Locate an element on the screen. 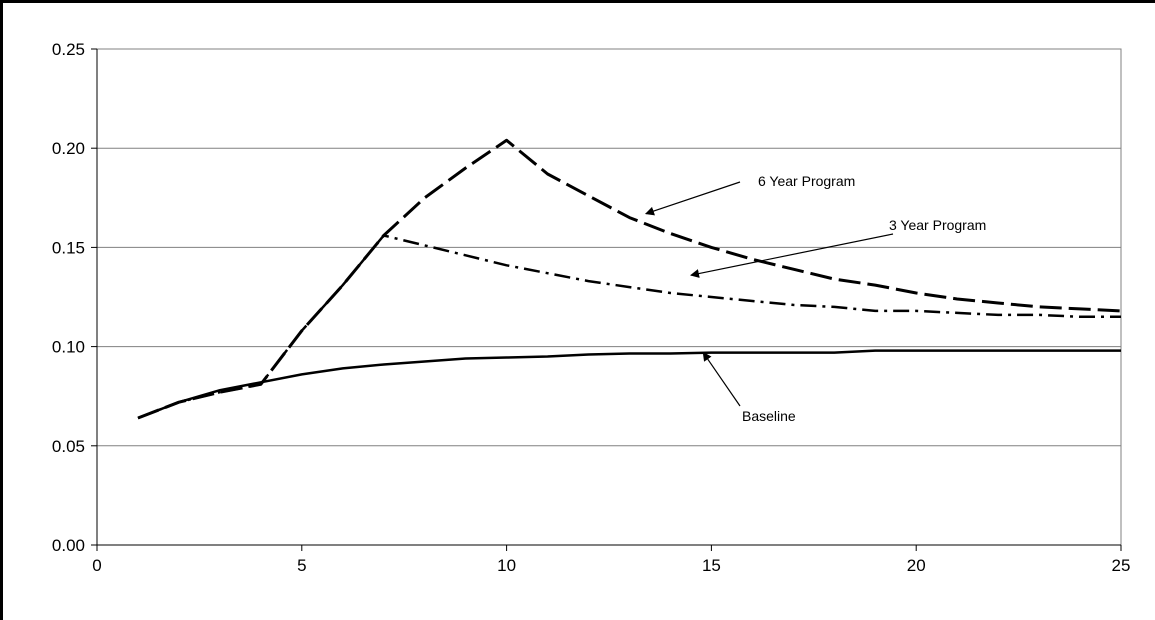 The height and width of the screenshot is (620, 1155). annotation-label-baseline: Baseline is located at coordinates (769, 416).